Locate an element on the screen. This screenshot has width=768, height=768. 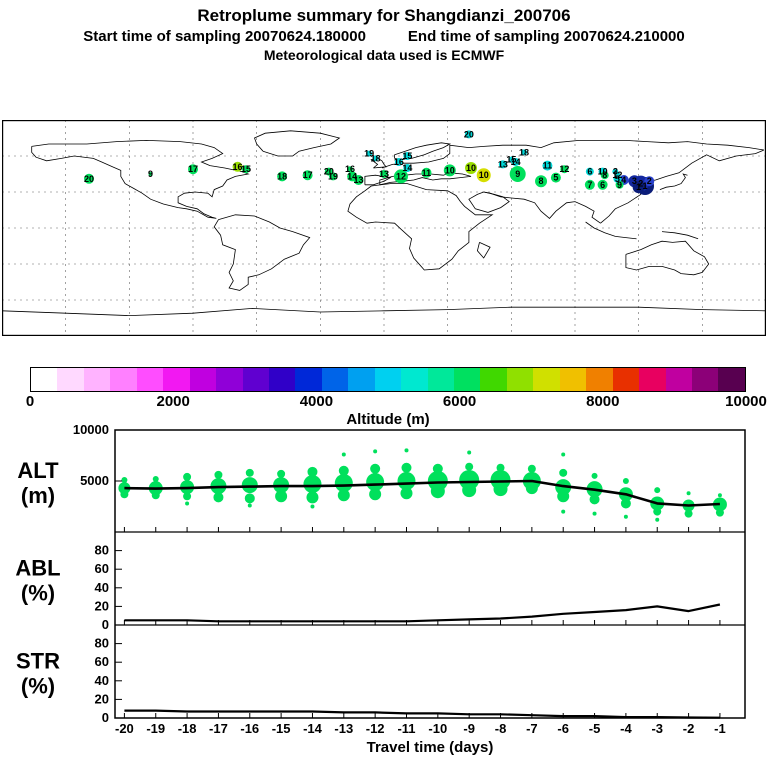
x-tick-label: -3 is located at coordinates (657, 728).